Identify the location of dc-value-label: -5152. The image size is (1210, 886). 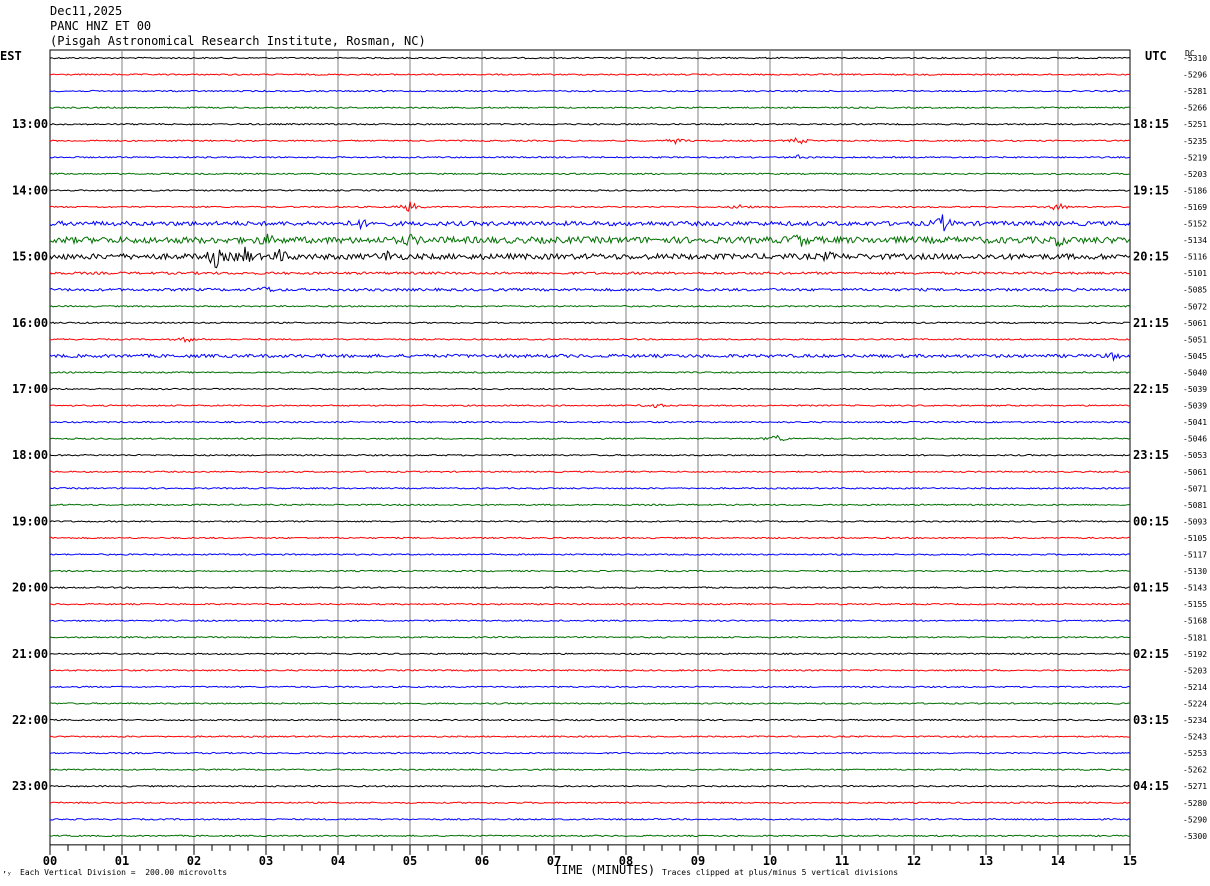
(1195, 224).